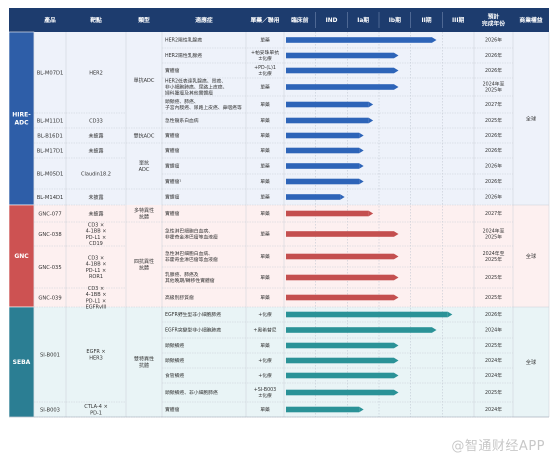 This screenshot has width=553, height=460. What do you see at coordinates (96, 267) in the screenshot?
I see `target-label: CD3 × 4-1BB × PD-L1 × ROR1` at bounding box center [96, 267].